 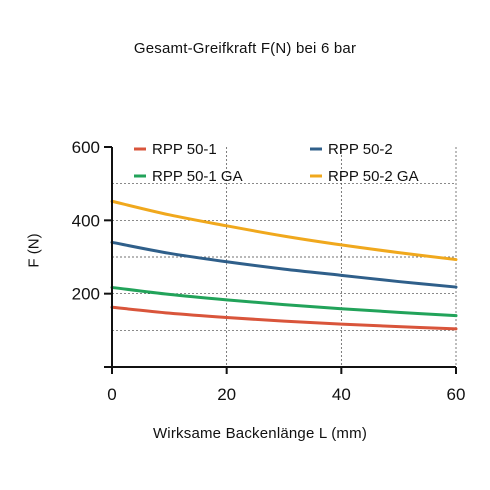 I want to click on legend-label-rpp-50-1: RPP 50-1, so click(x=184, y=149).